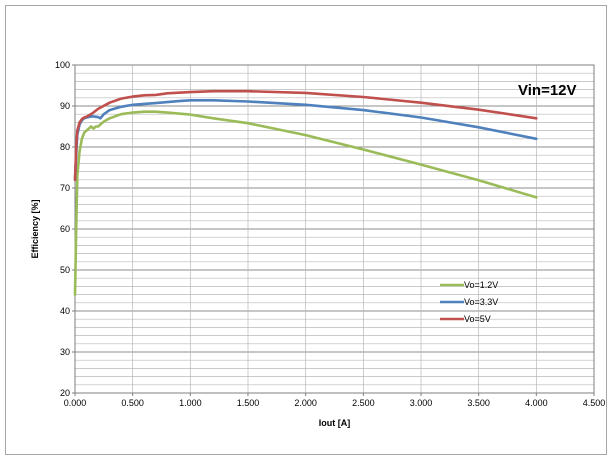  I want to click on legend-label: Vo=5V, so click(477, 319).